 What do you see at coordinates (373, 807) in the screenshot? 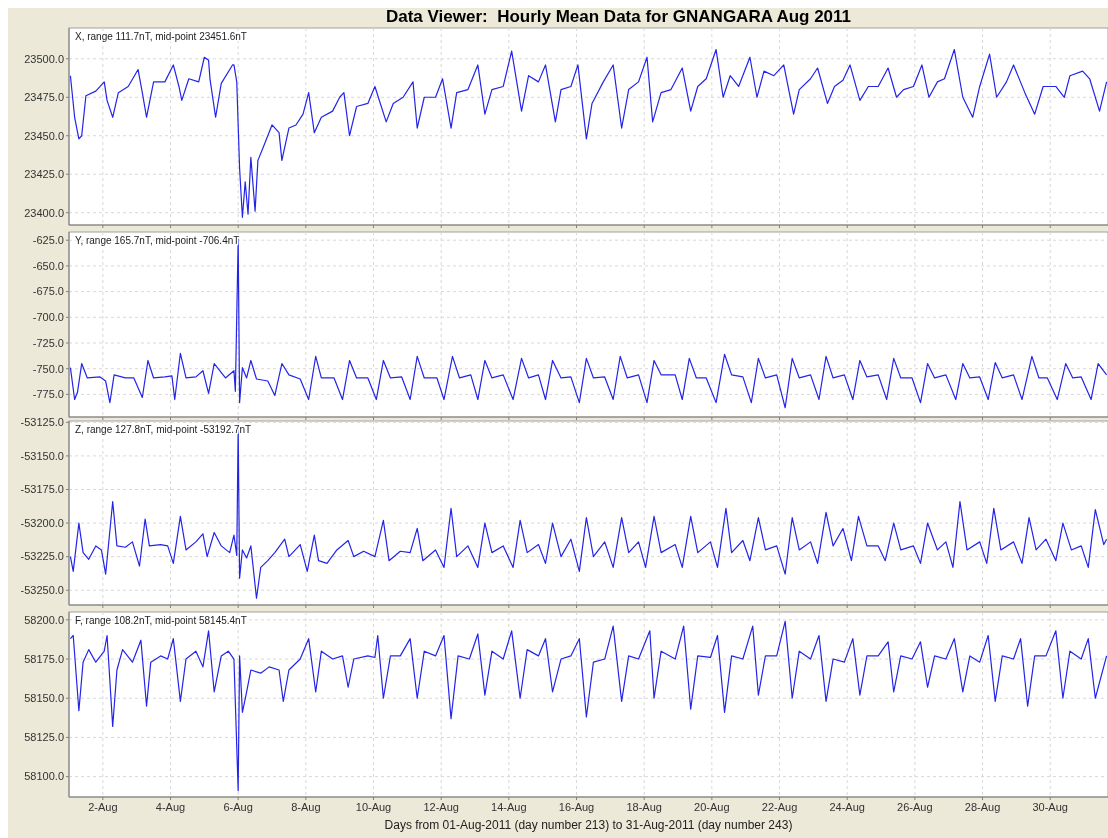
I see `x-tick-label: 10-Aug` at bounding box center [373, 807].